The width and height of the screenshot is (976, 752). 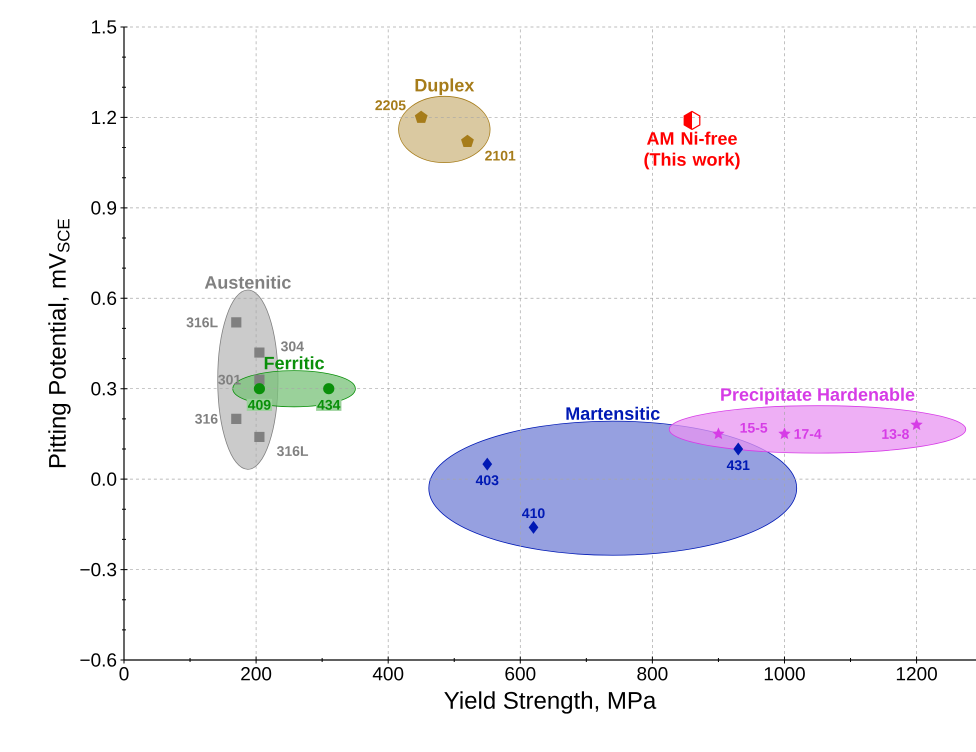 I want to click on y-tick-label: 0.3, so click(x=103, y=389).